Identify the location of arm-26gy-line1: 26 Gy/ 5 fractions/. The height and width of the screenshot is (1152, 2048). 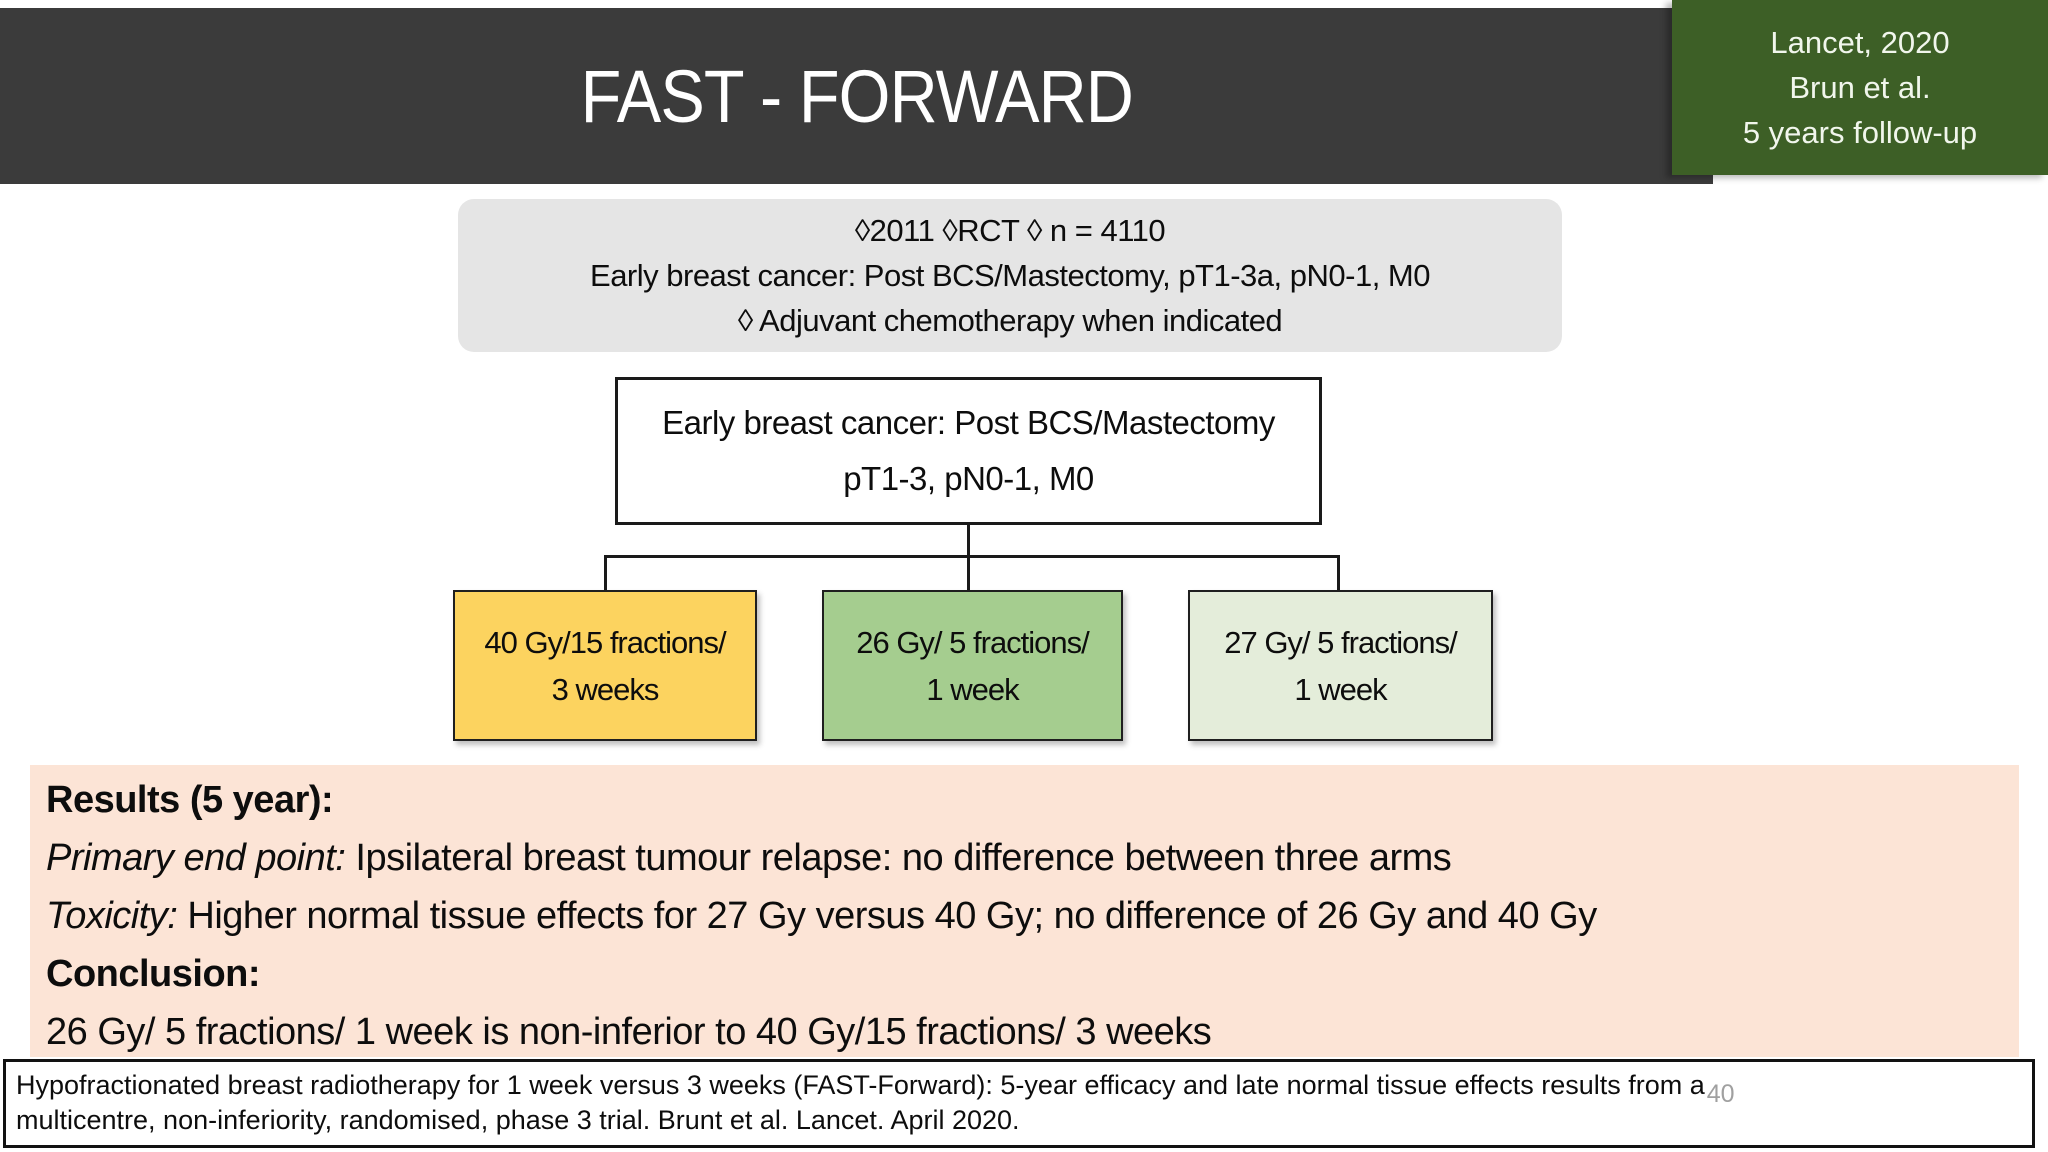
(973, 642).